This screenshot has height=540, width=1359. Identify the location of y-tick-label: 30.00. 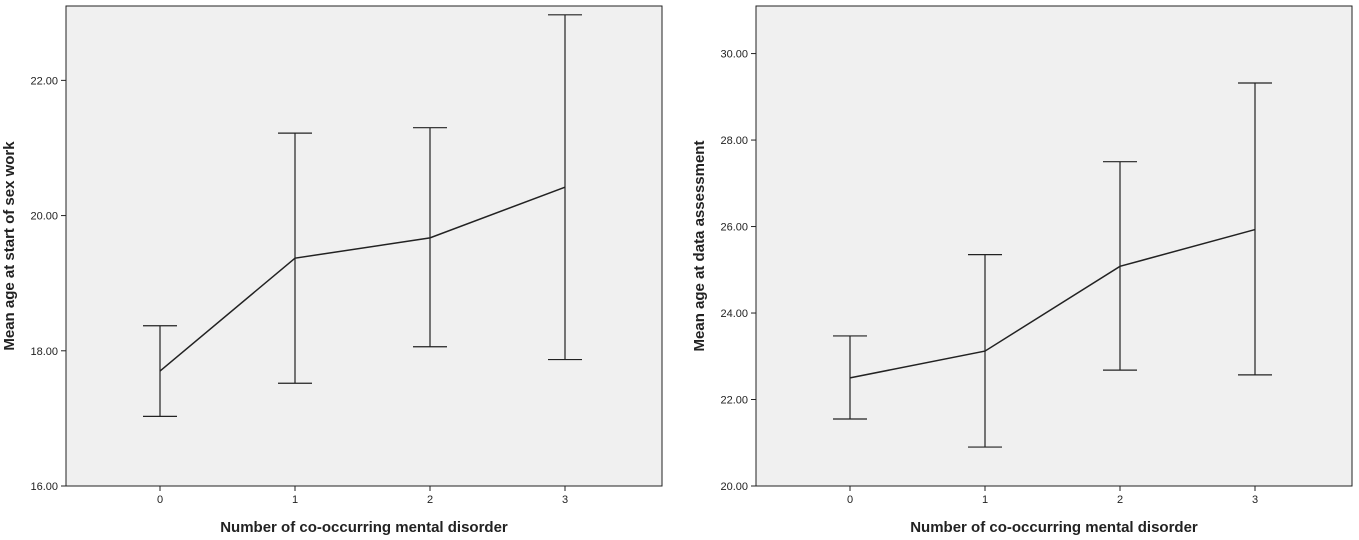
(734, 55).